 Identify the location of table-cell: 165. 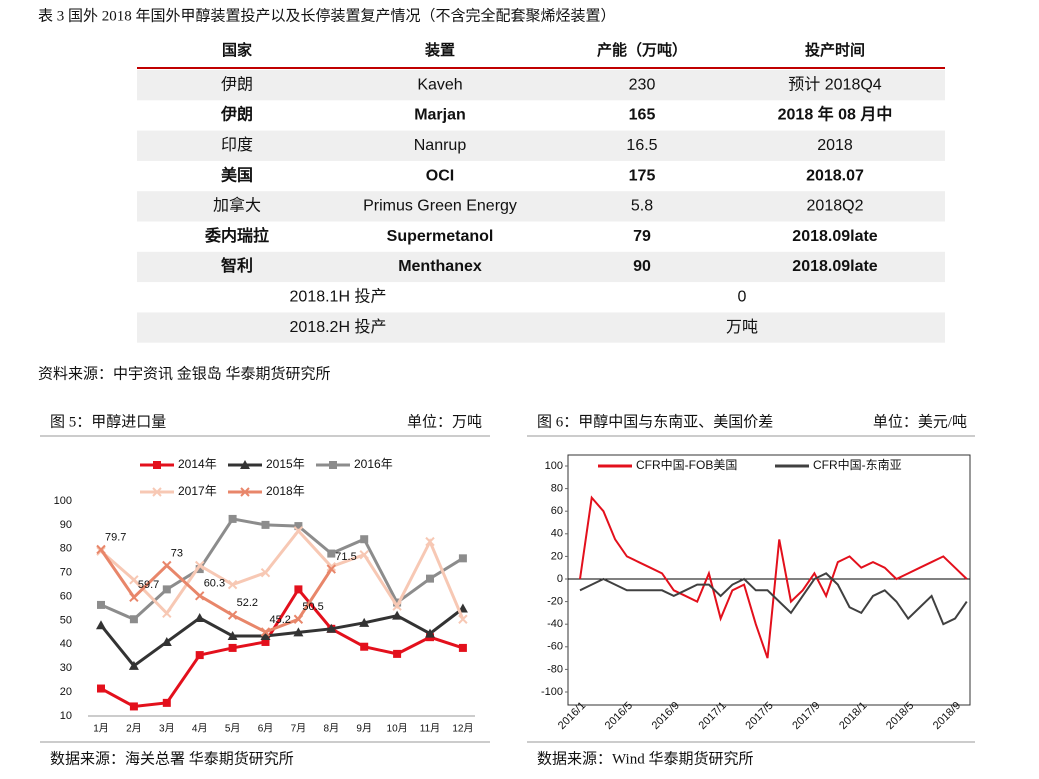
(642, 115).